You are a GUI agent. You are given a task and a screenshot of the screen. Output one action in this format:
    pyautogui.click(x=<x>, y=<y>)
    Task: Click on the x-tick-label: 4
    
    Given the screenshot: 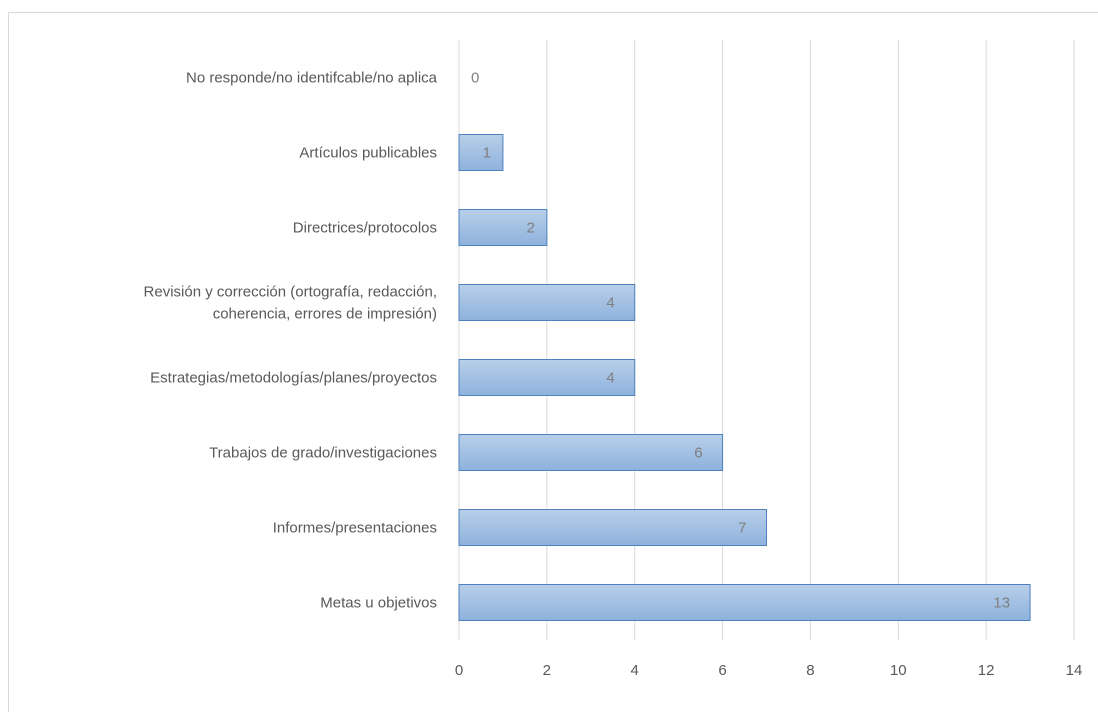 What is the action you would take?
    pyautogui.click(x=635, y=670)
    